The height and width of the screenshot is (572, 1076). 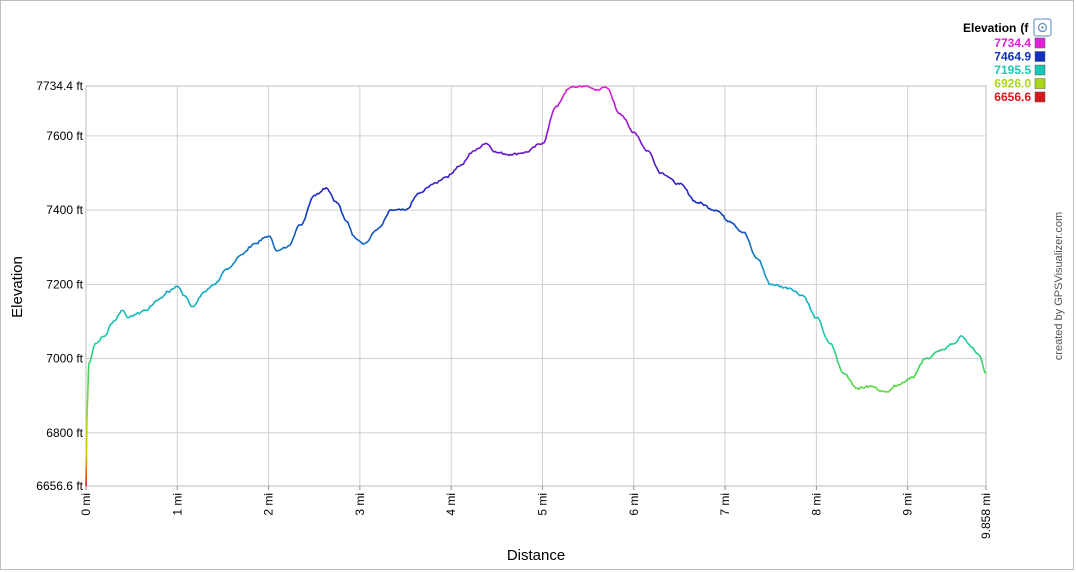 What do you see at coordinates (64, 359) in the screenshot?
I see `y-tick-label: 7000 ft` at bounding box center [64, 359].